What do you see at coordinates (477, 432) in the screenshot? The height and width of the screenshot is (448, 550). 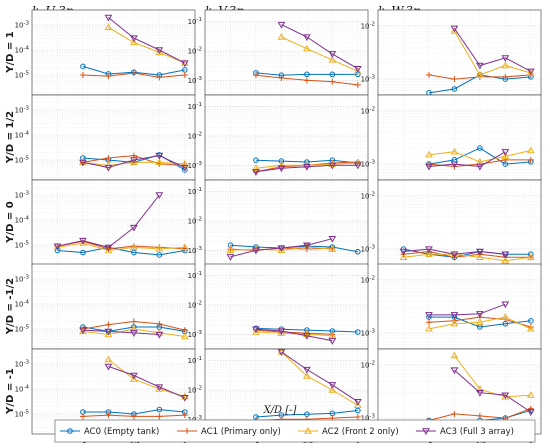 I see `legend-label: AC3 (Full 3 array)` at bounding box center [477, 432].